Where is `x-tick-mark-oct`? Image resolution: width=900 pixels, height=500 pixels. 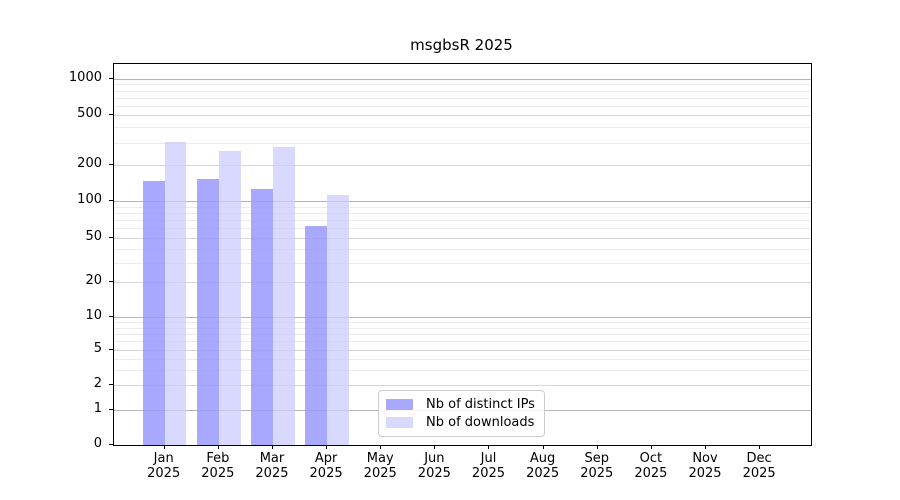
x-tick-mark-oct is located at coordinates (651, 447).